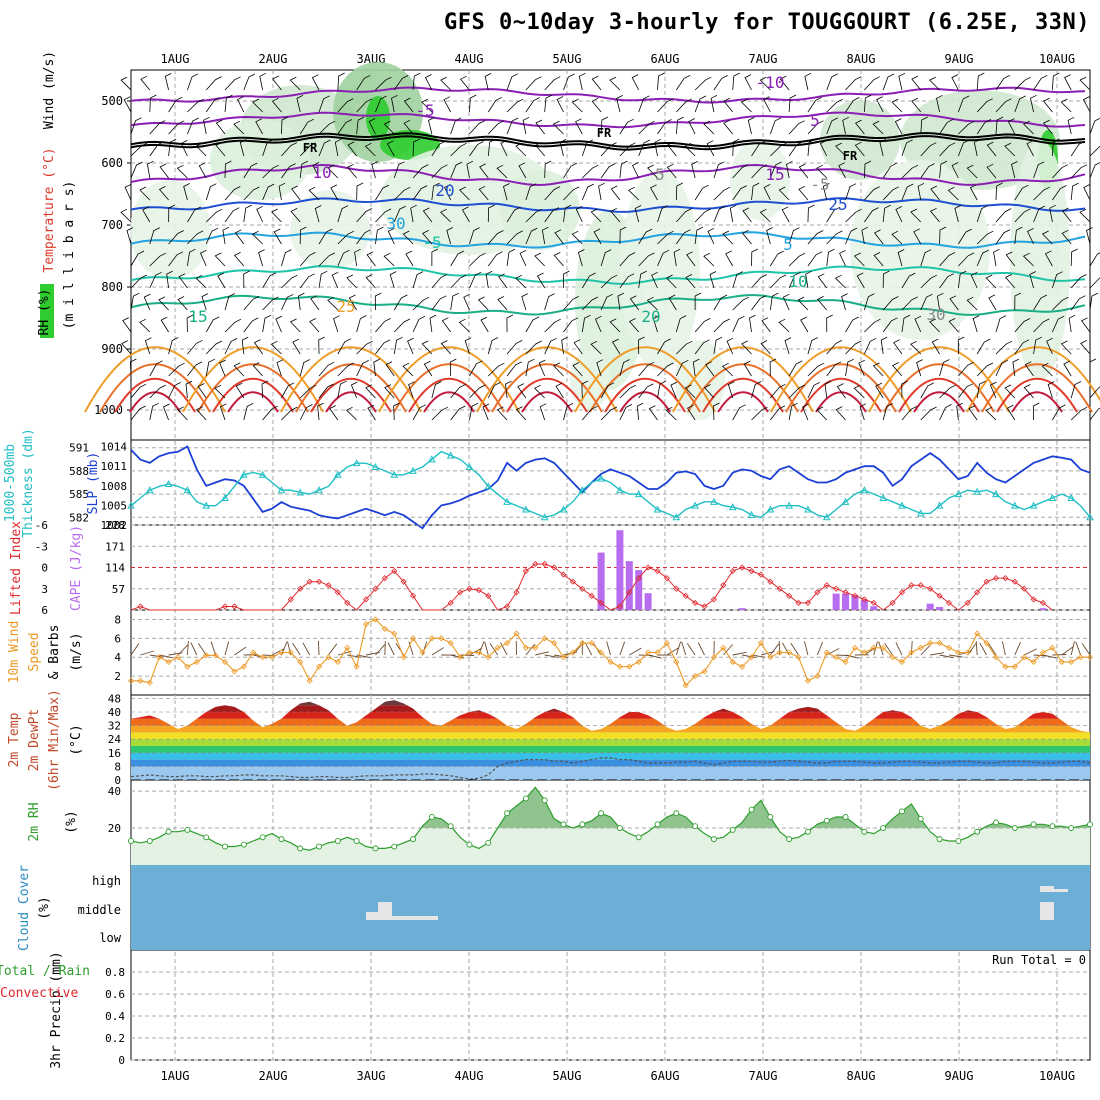  I want to click on temp-band, so click(610, 703).